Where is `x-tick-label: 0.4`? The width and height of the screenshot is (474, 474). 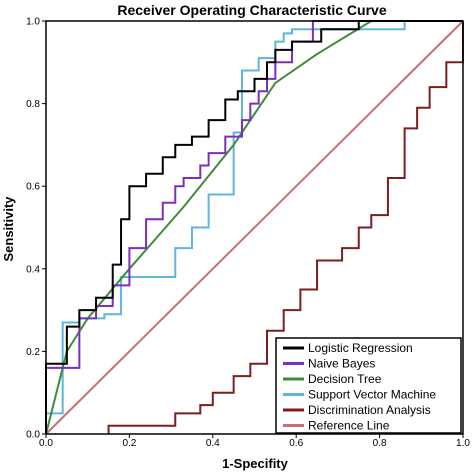
x-tick-label: 0.4 is located at coordinates (213, 443).